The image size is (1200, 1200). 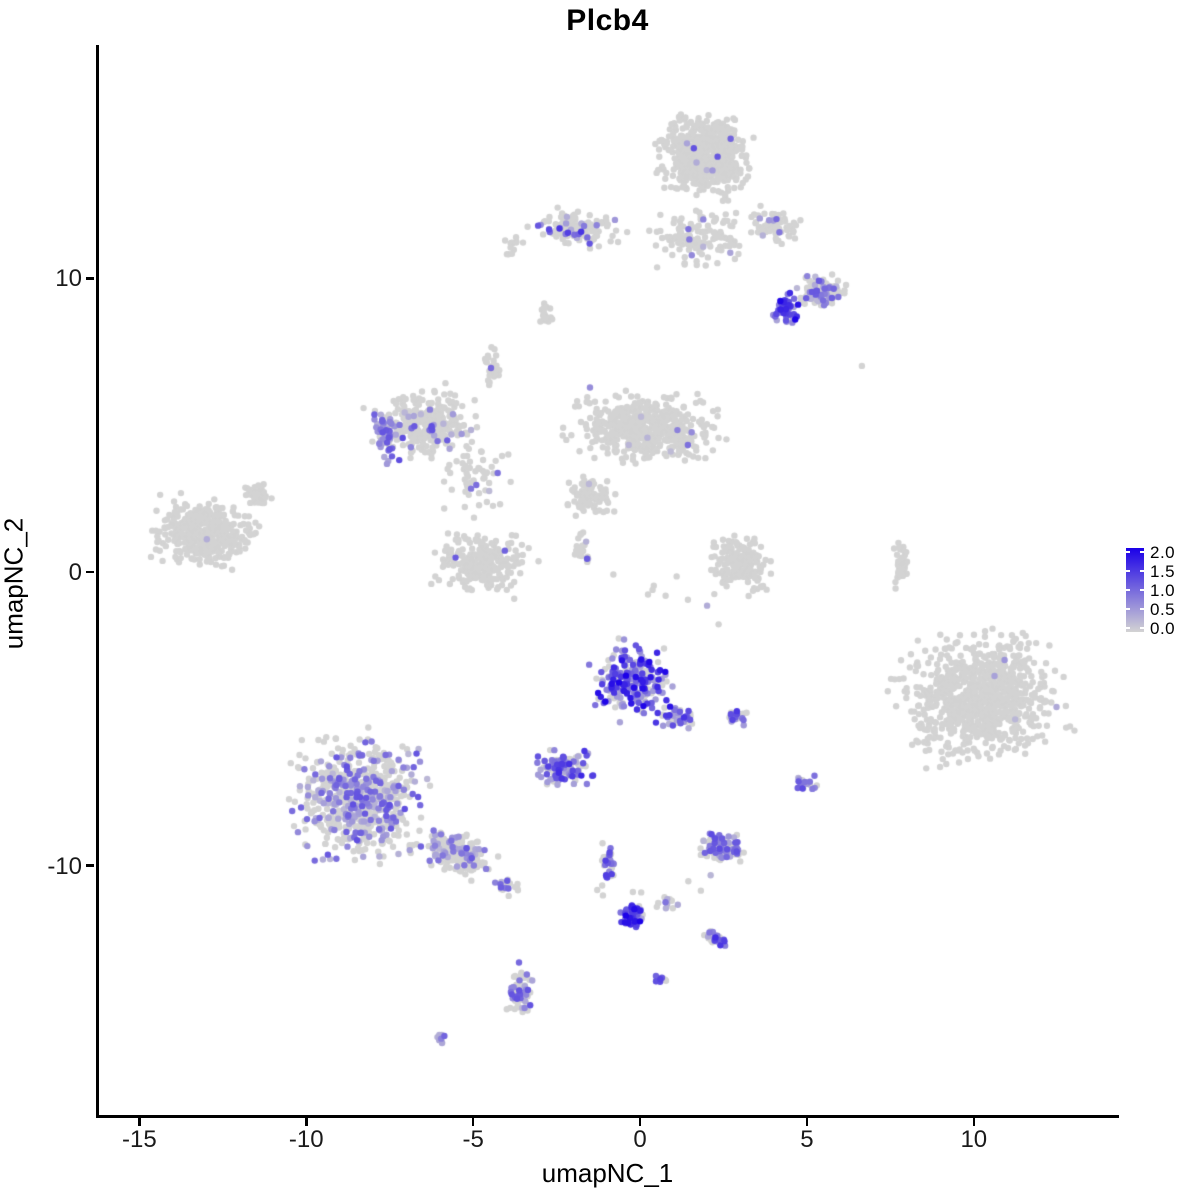 I want to click on plot-title: Plcb4, so click(x=607, y=20).